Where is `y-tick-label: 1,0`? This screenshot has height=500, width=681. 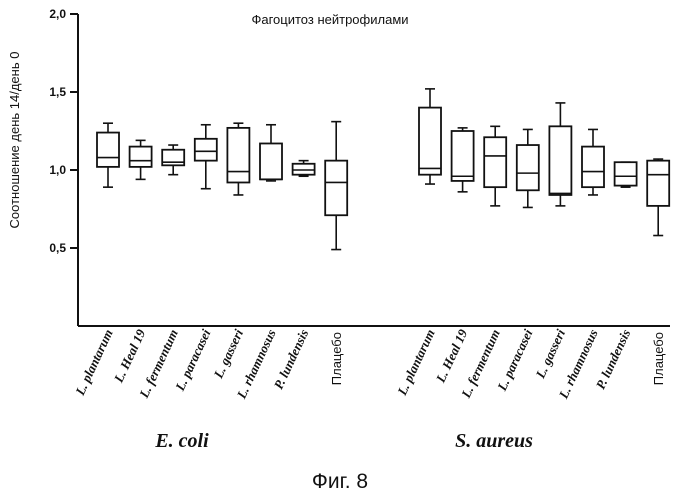 y-tick-label: 1,0 is located at coordinates (57, 170).